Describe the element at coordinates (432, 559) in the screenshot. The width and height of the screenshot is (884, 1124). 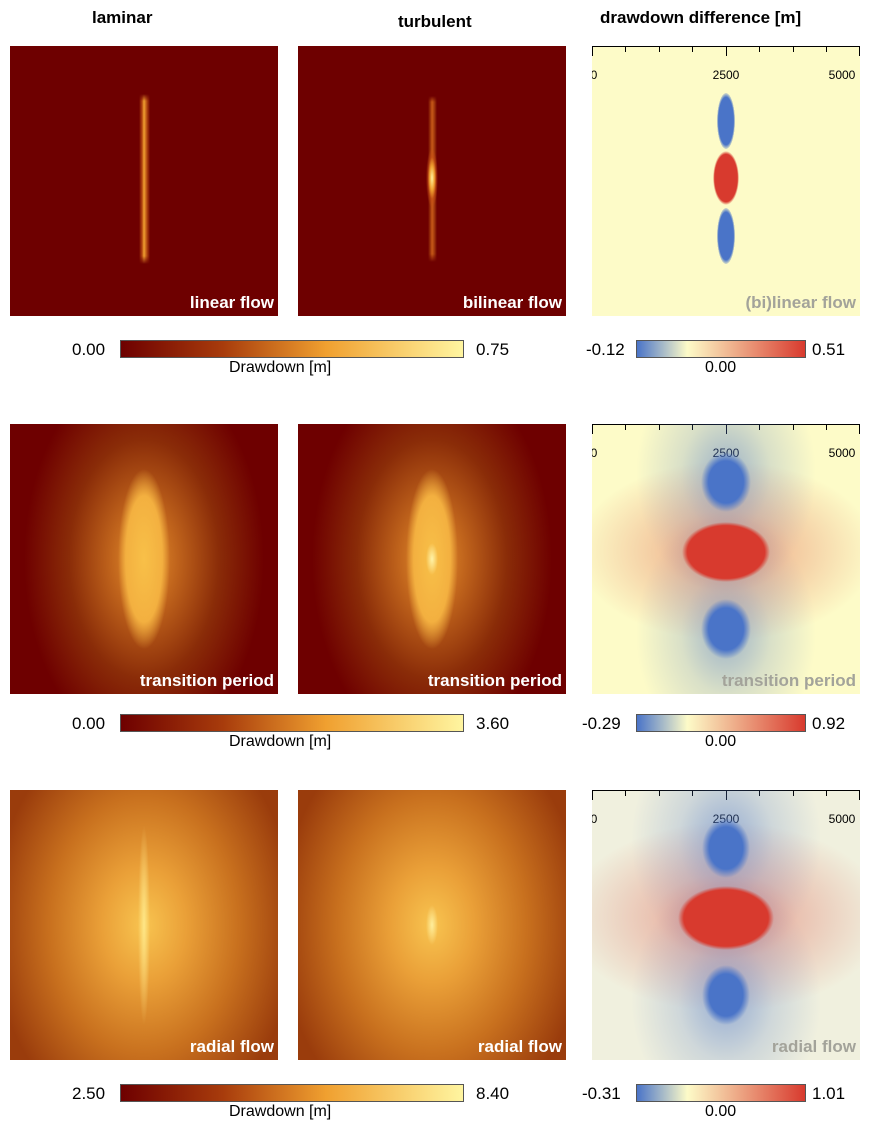
I see `turbulent-map-transition: transition period` at that location.